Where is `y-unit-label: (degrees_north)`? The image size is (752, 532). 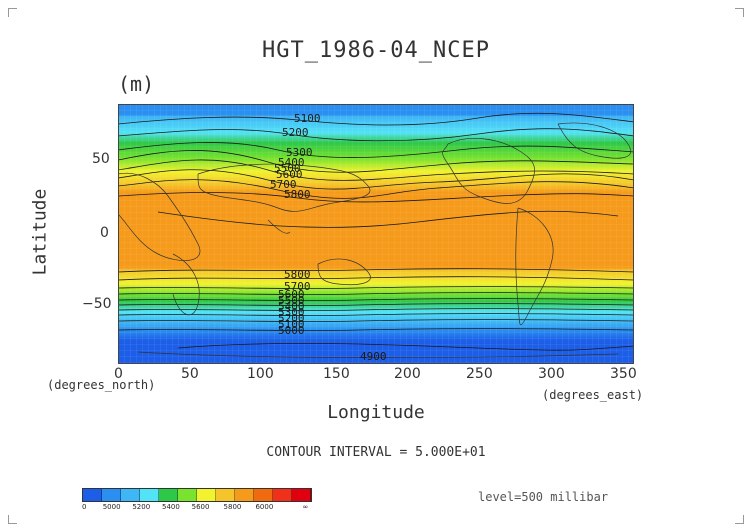 y-unit-label: (degrees_north) is located at coordinates (101, 385).